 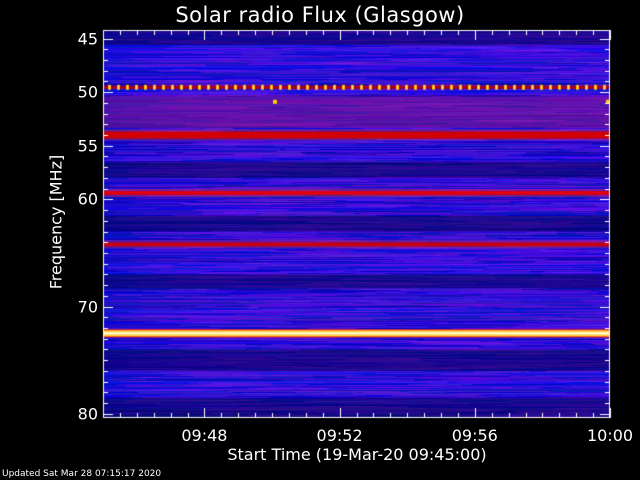 I want to click on y-tick-label: 80, so click(x=87, y=414).